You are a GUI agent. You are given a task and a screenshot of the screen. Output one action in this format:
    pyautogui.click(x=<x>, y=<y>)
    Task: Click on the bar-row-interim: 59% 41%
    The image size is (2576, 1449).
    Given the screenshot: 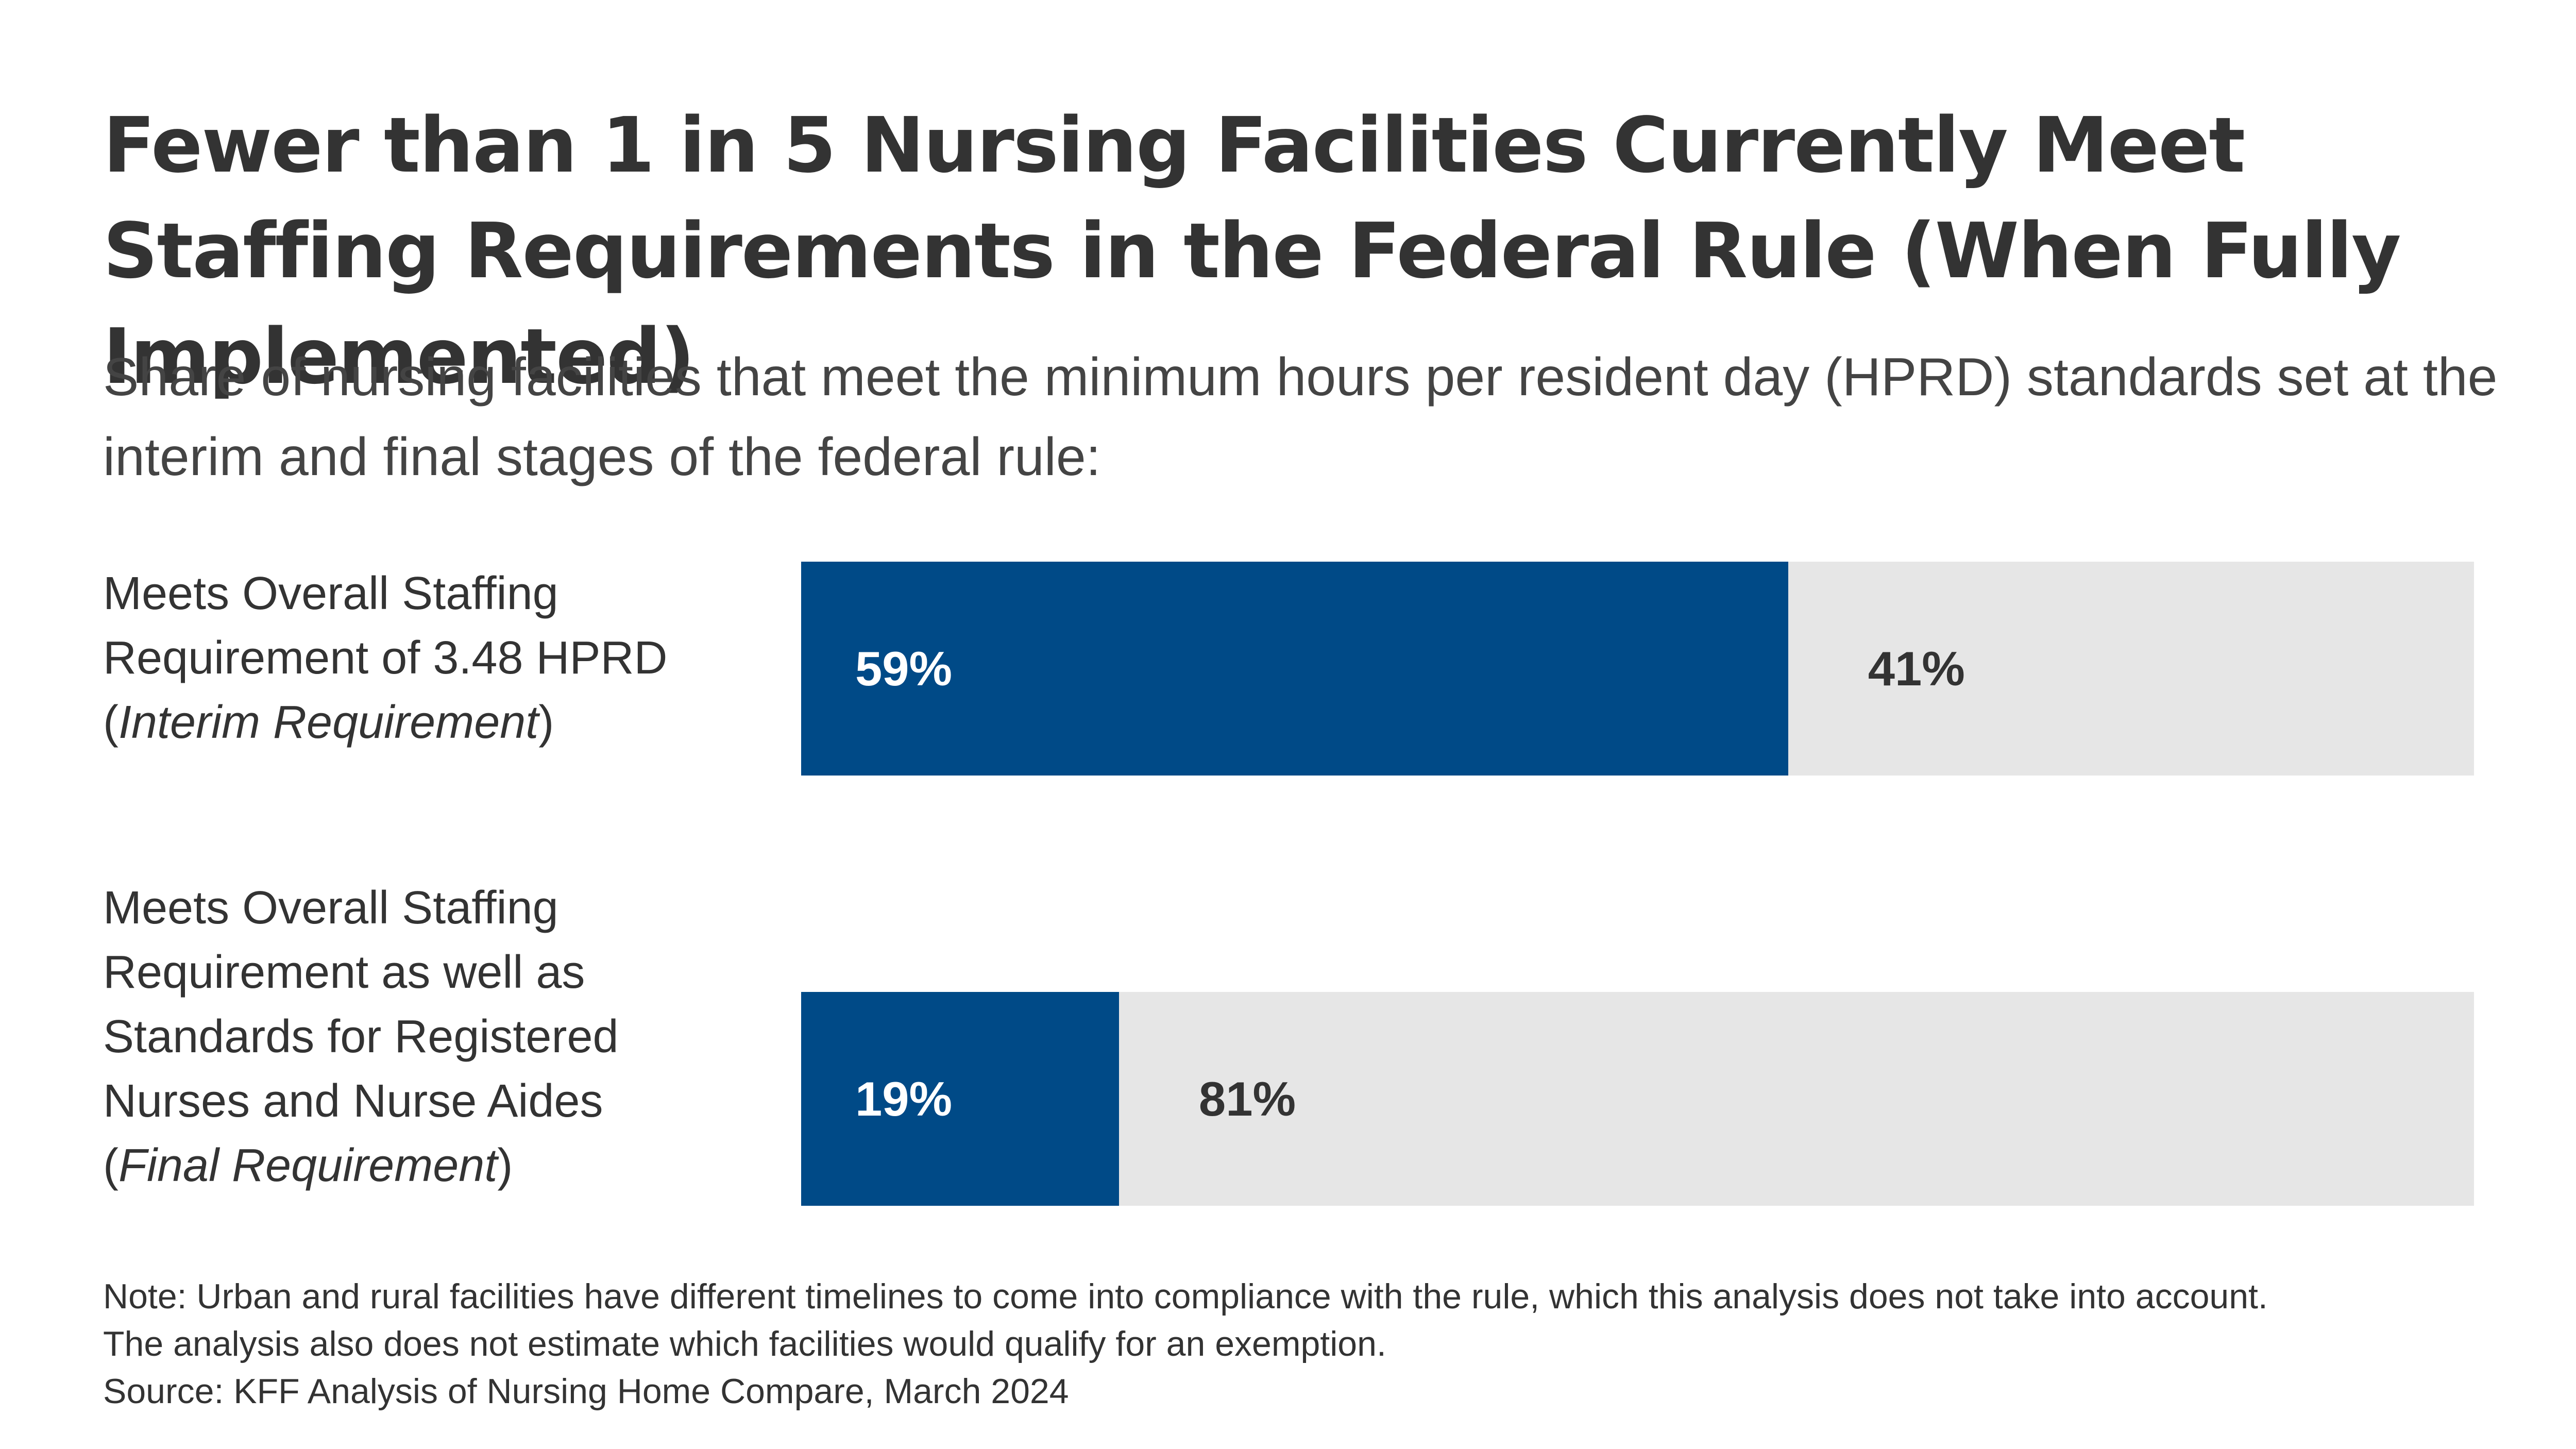 What is the action you would take?
    pyautogui.click(x=1637, y=669)
    